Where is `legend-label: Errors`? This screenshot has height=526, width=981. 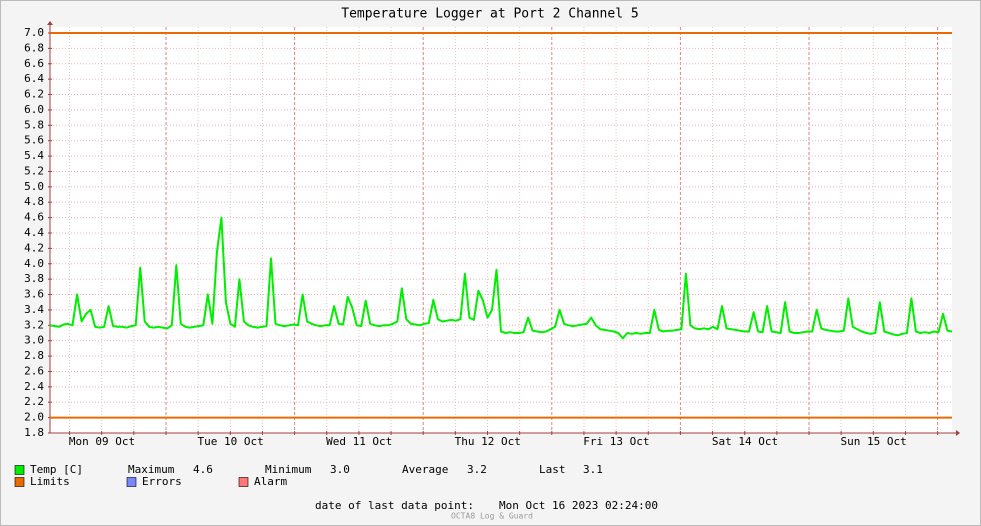 legend-label: Errors is located at coordinates (162, 481).